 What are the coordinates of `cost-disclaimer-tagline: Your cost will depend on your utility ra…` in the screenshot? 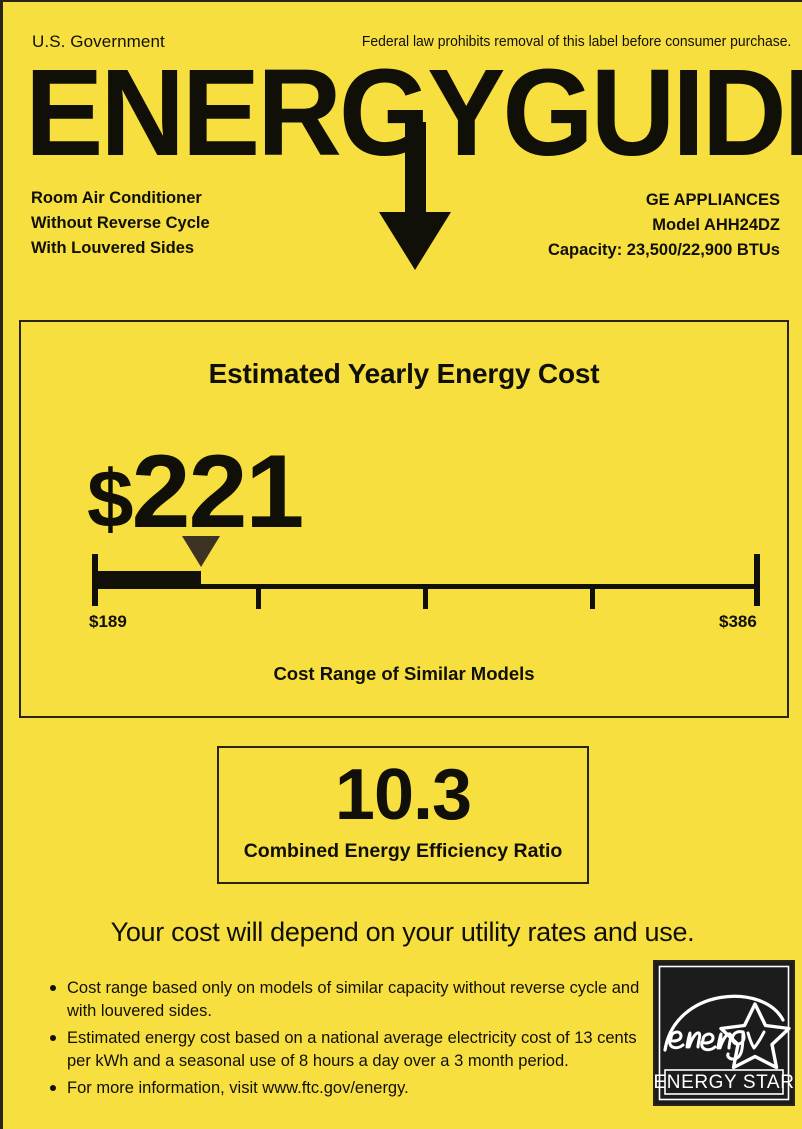 It's located at (402, 932).